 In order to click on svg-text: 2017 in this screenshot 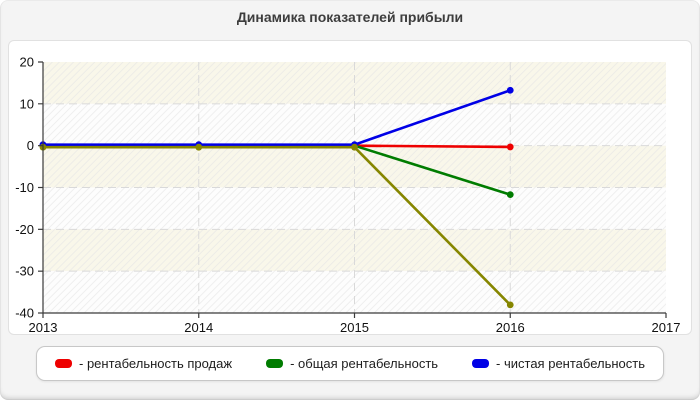, I will do `click(666, 327)`.